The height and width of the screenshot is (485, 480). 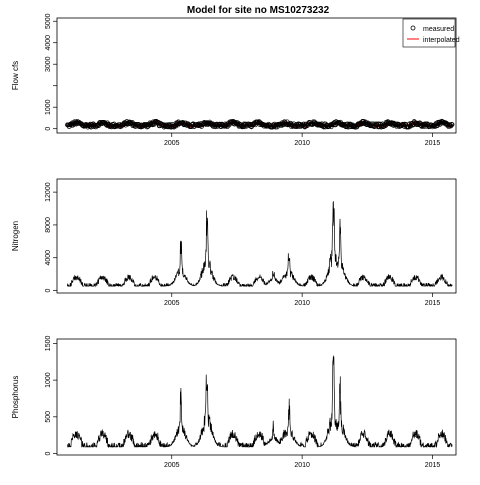 I want to click on chart-title: Model for site no MS10273232, so click(x=258, y=10).